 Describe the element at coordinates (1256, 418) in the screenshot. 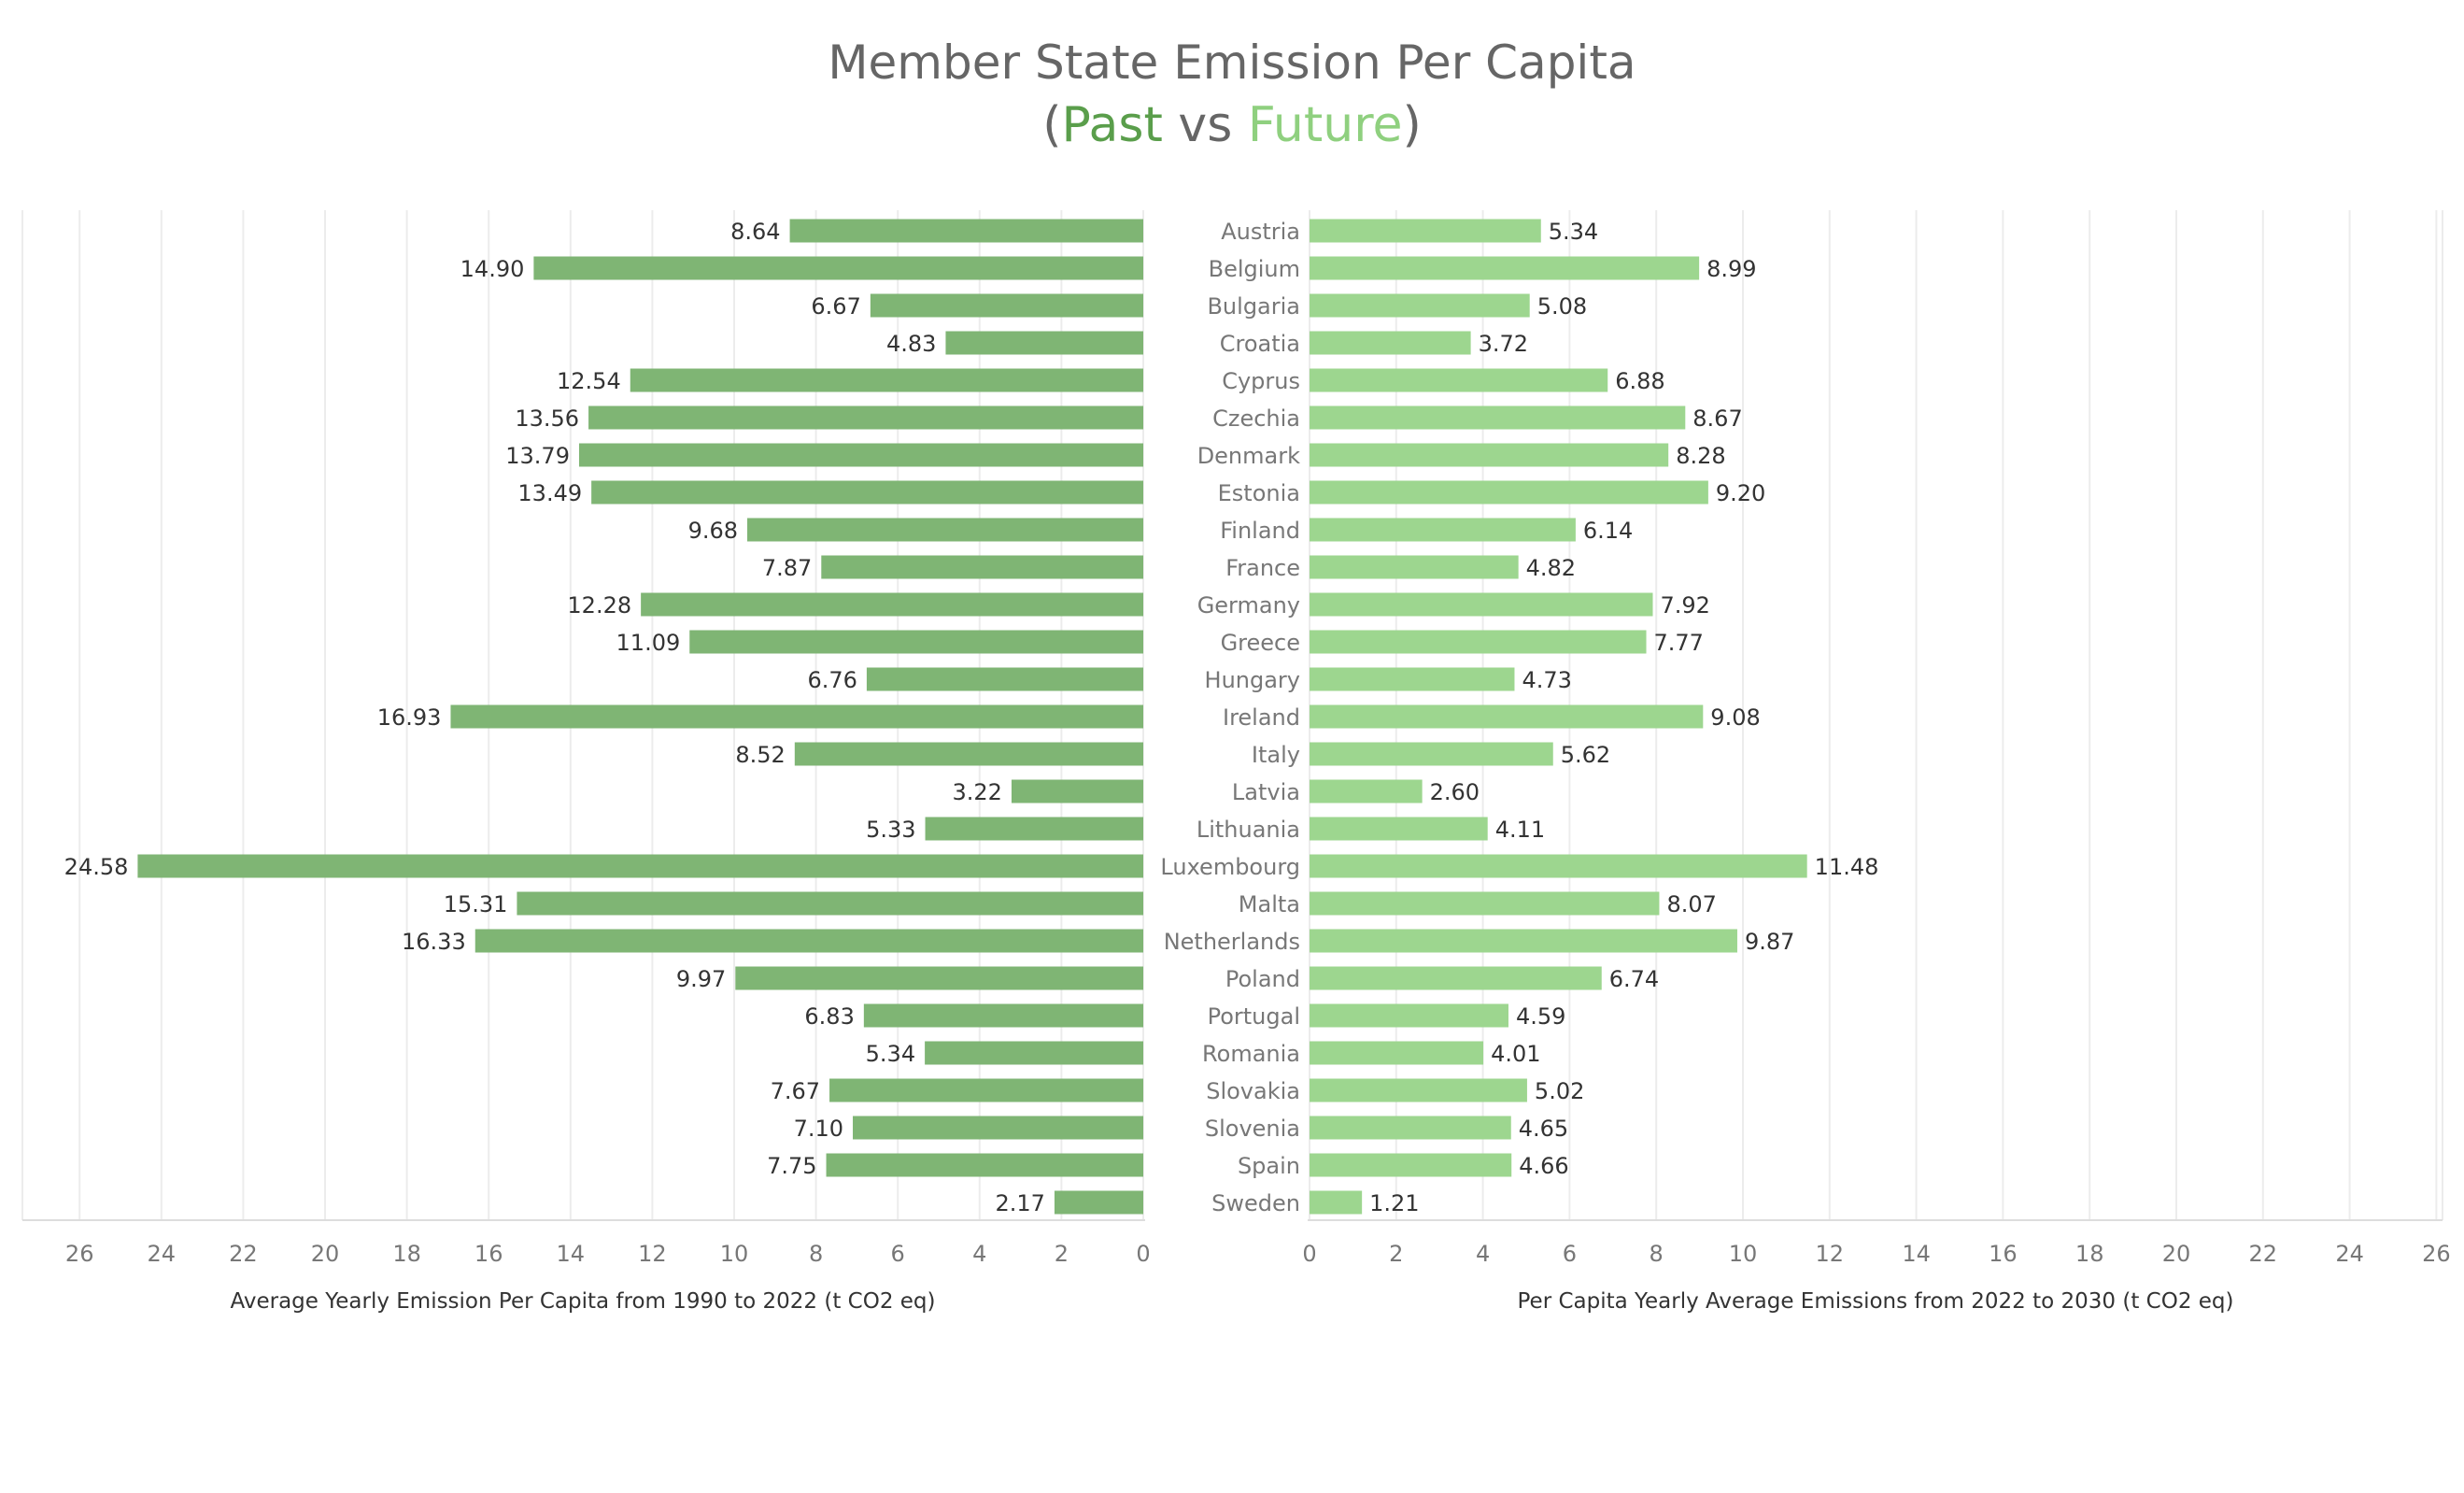

I see `country-label: Czechia` at that location.